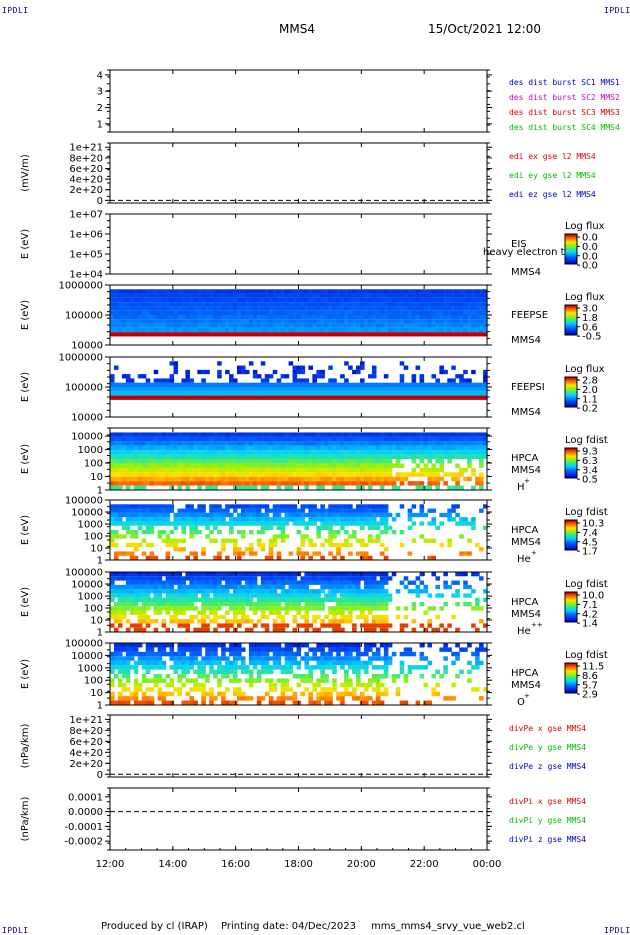 This screenshot has height=935, width=630. What do you see at coordinates (93, 537) in the screenshot?
I see `ytick-label: 100` at bounding box center [93, 537].